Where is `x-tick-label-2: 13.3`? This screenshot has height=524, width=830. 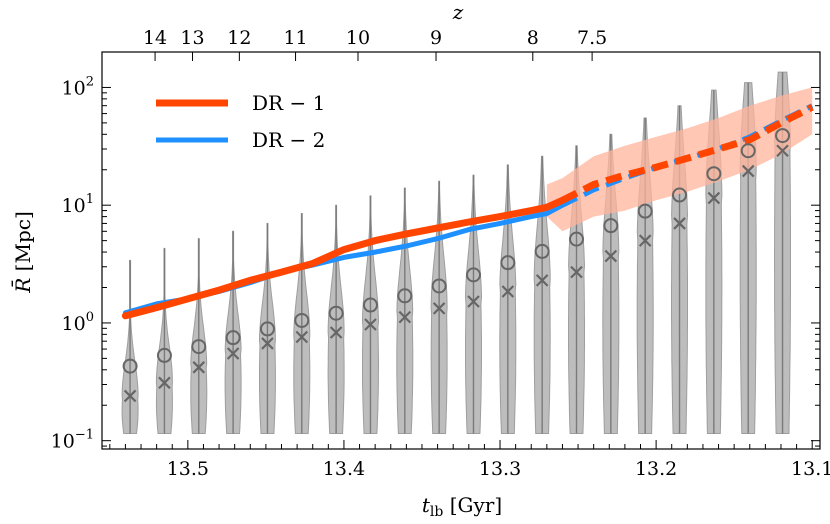
x-tick-label-2: 13.3 is located at coordinates (500, 469).